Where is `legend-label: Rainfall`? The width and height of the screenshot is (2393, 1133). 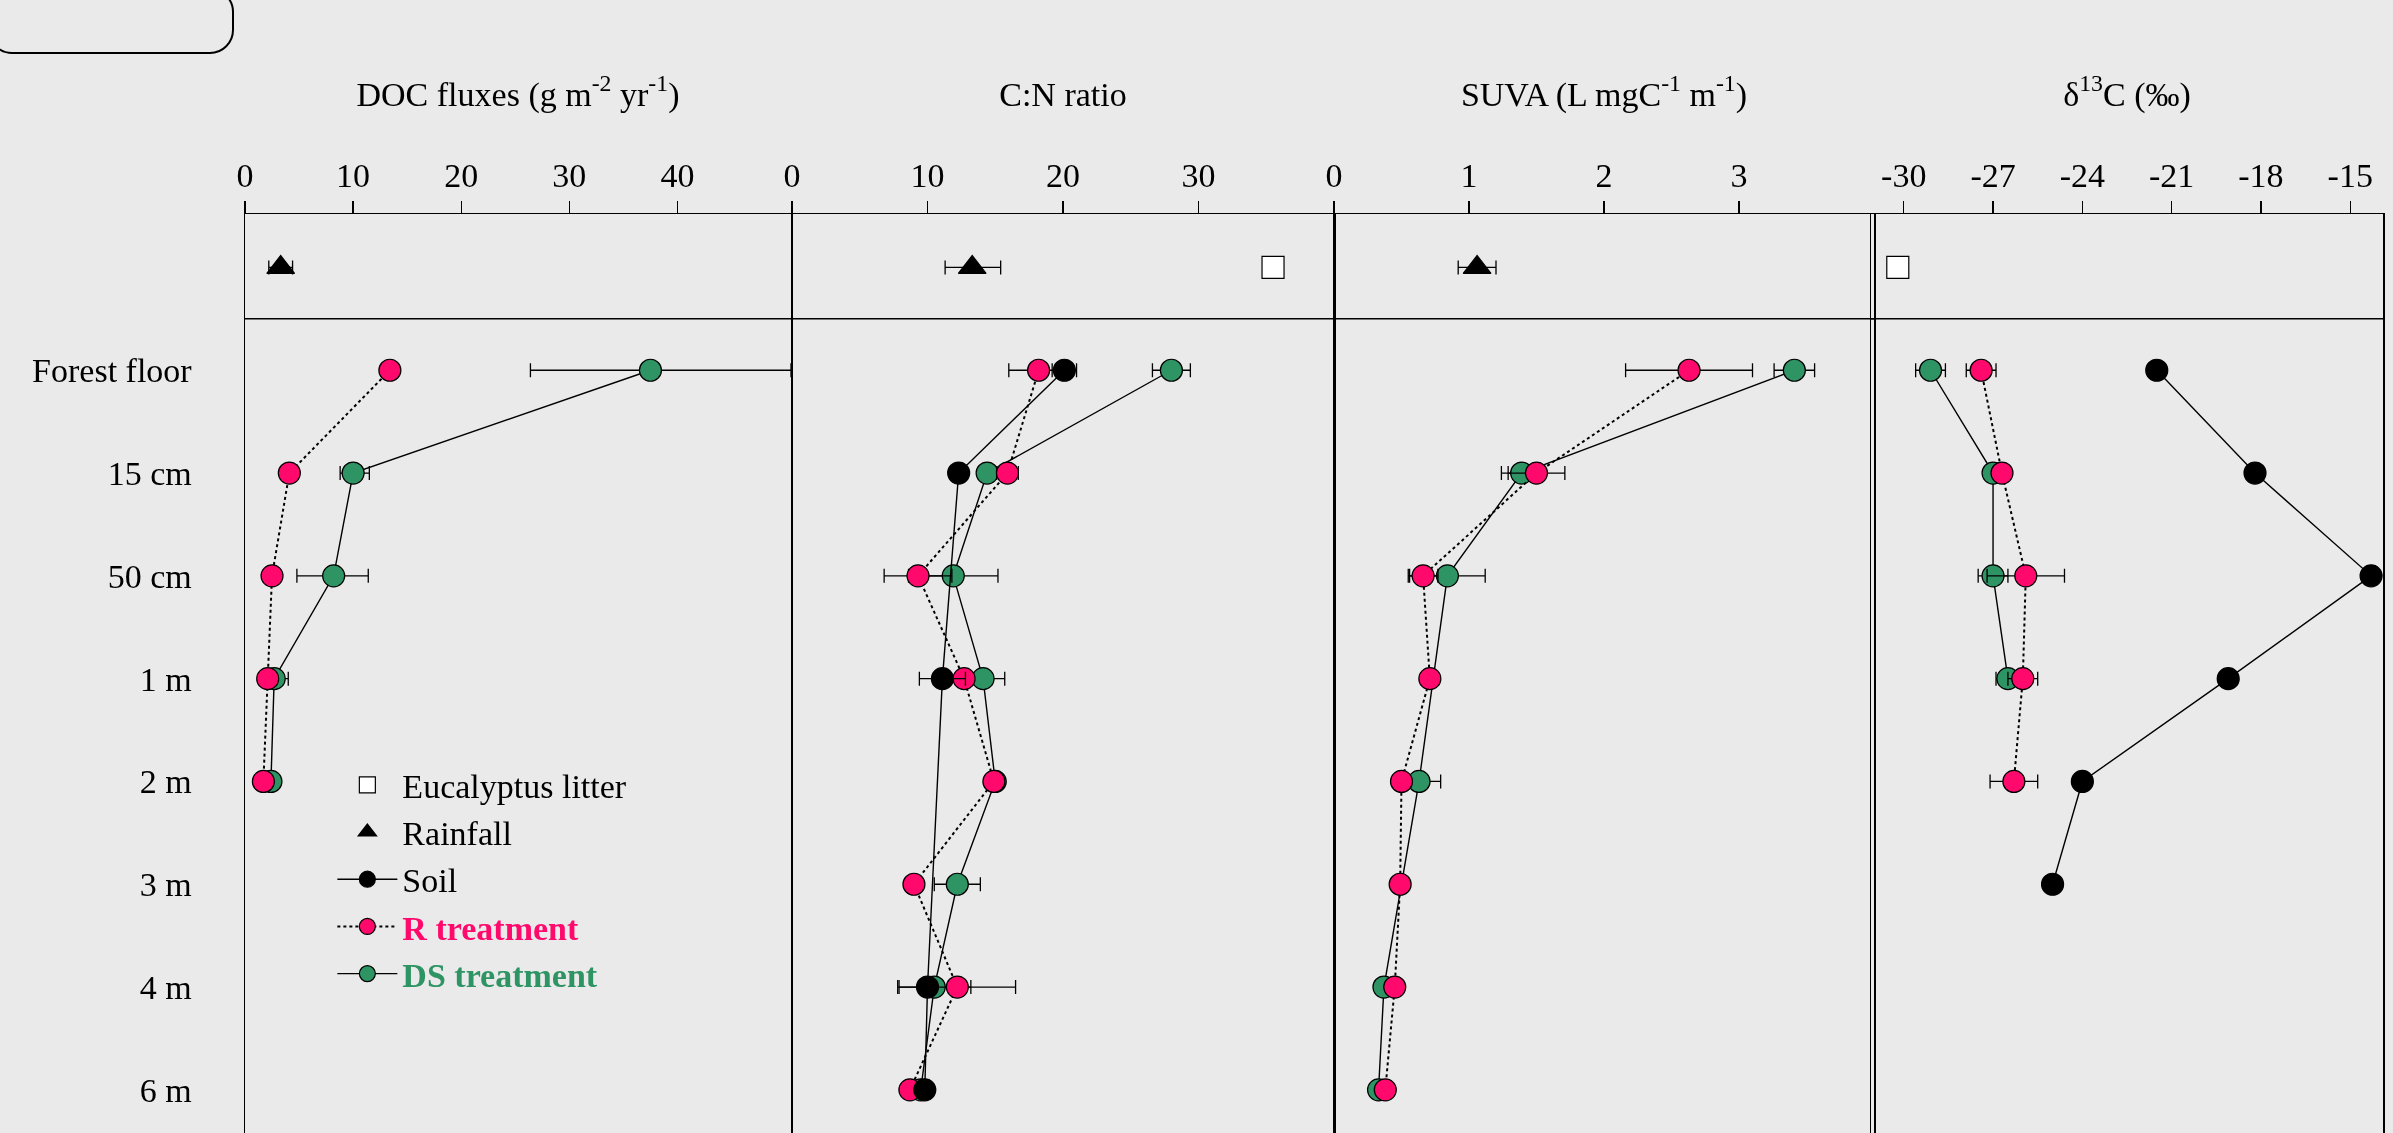
legend-label: Rainfall is located at coordinates (457, 834).